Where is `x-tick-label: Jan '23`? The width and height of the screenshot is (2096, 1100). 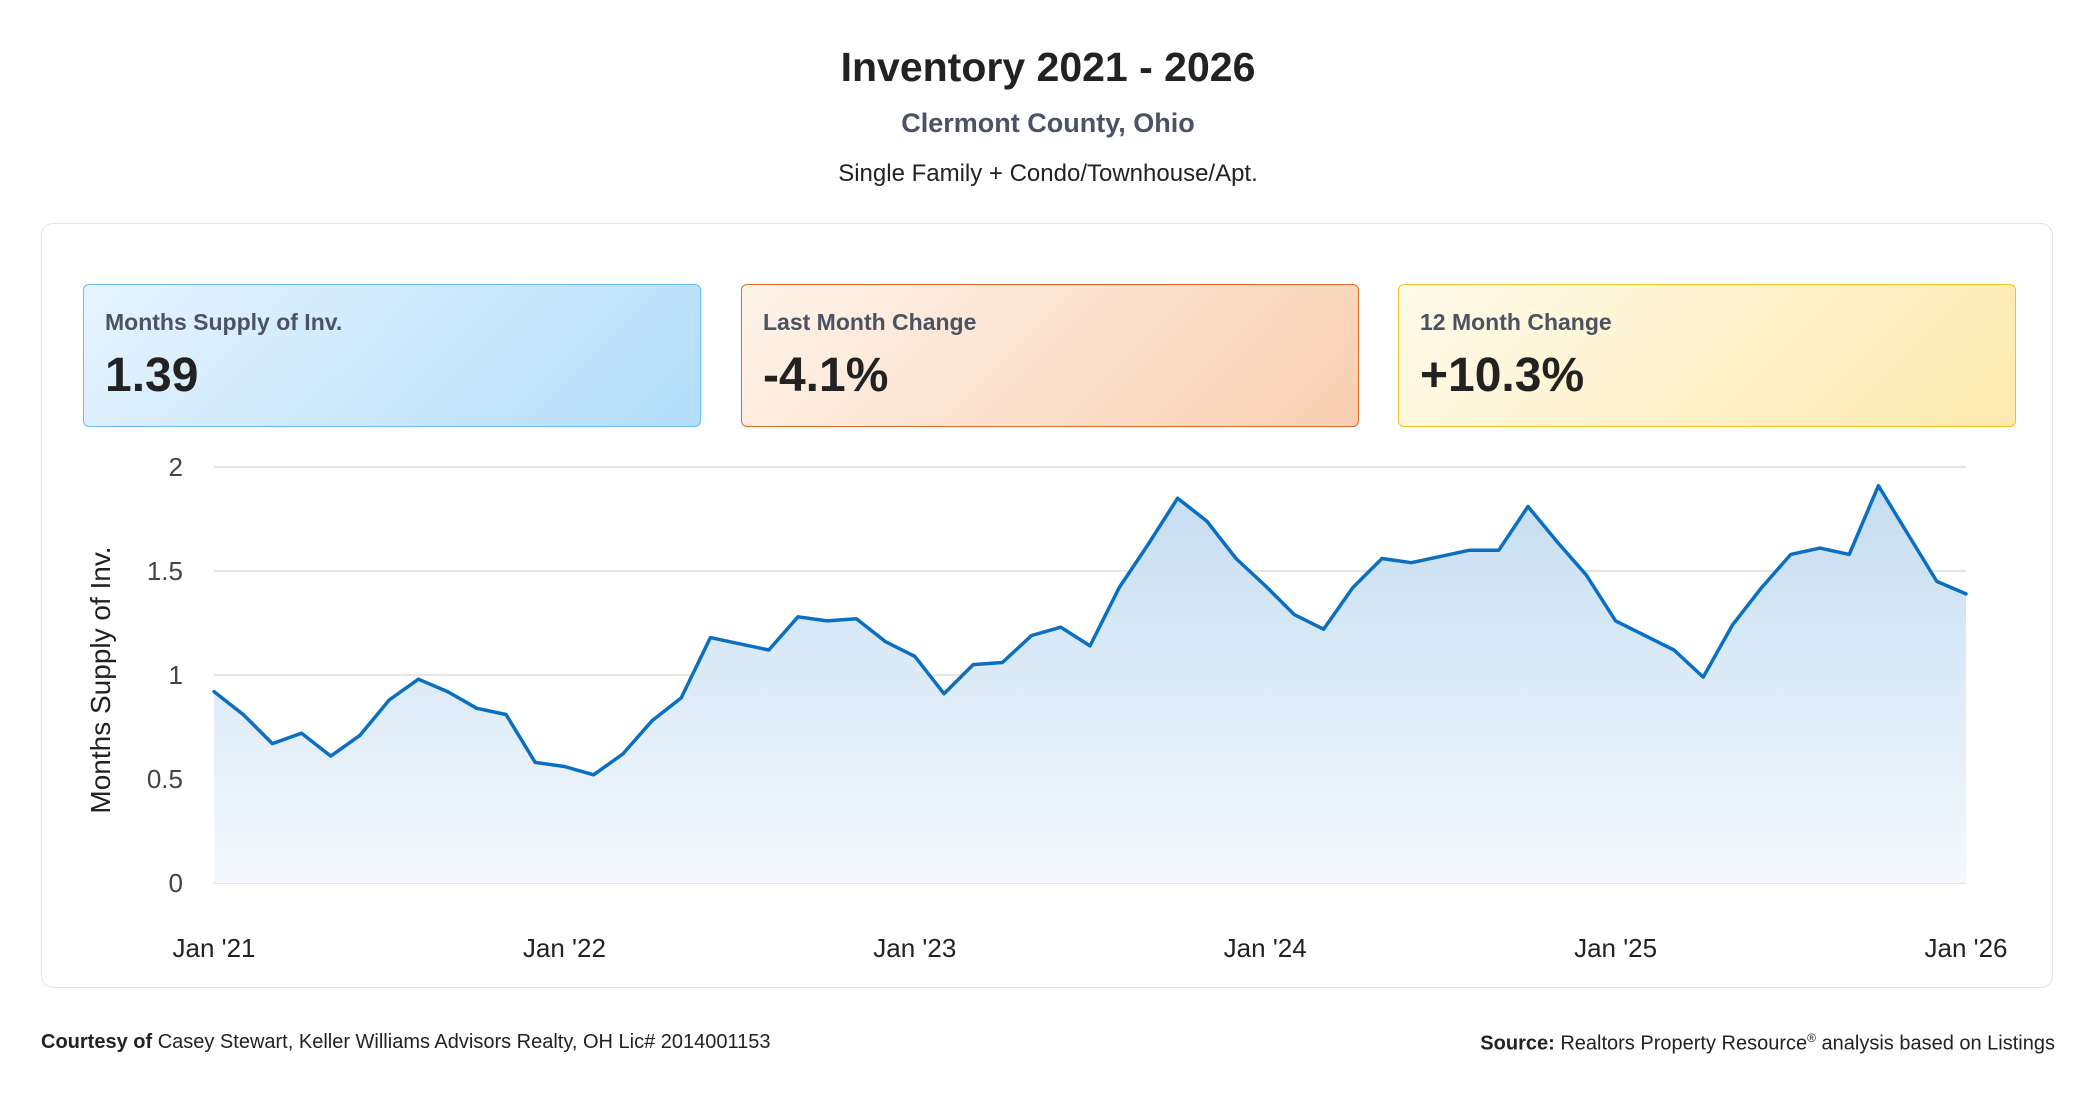
x-tick-label: Jan '23 is located at coordinates (914, 948).